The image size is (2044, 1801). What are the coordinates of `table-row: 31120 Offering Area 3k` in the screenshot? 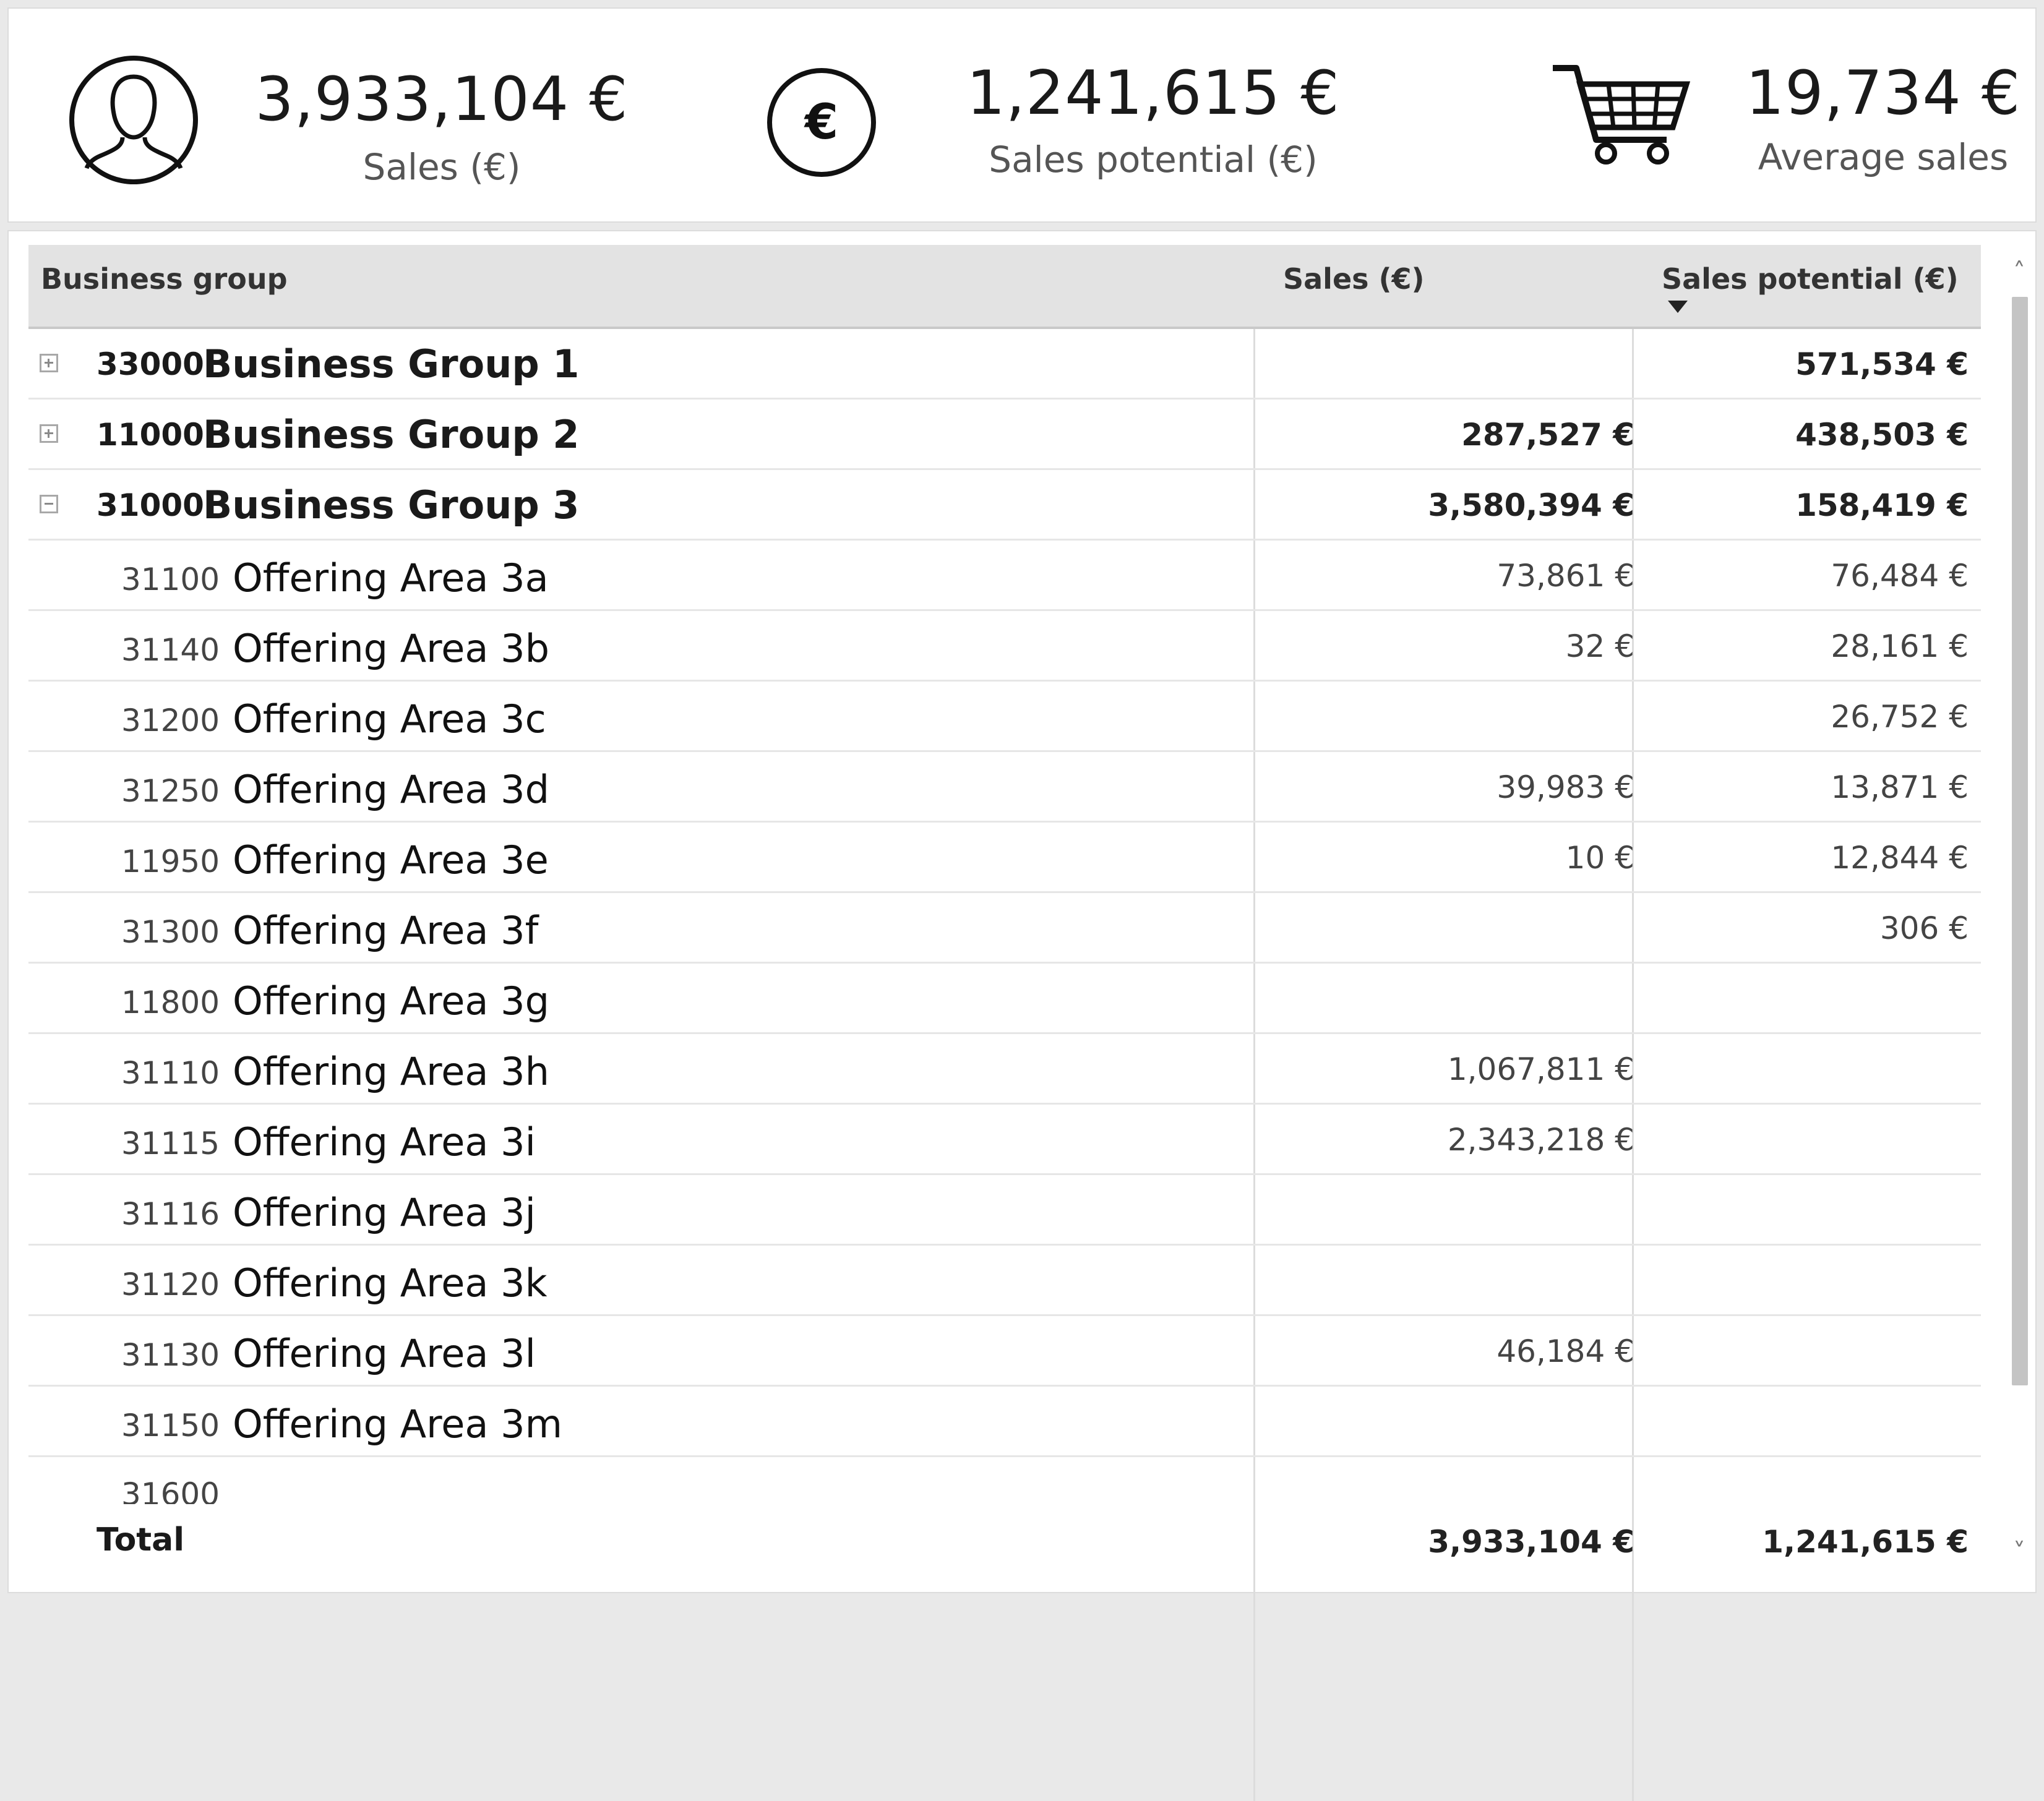 It's located at (1005, 1281).